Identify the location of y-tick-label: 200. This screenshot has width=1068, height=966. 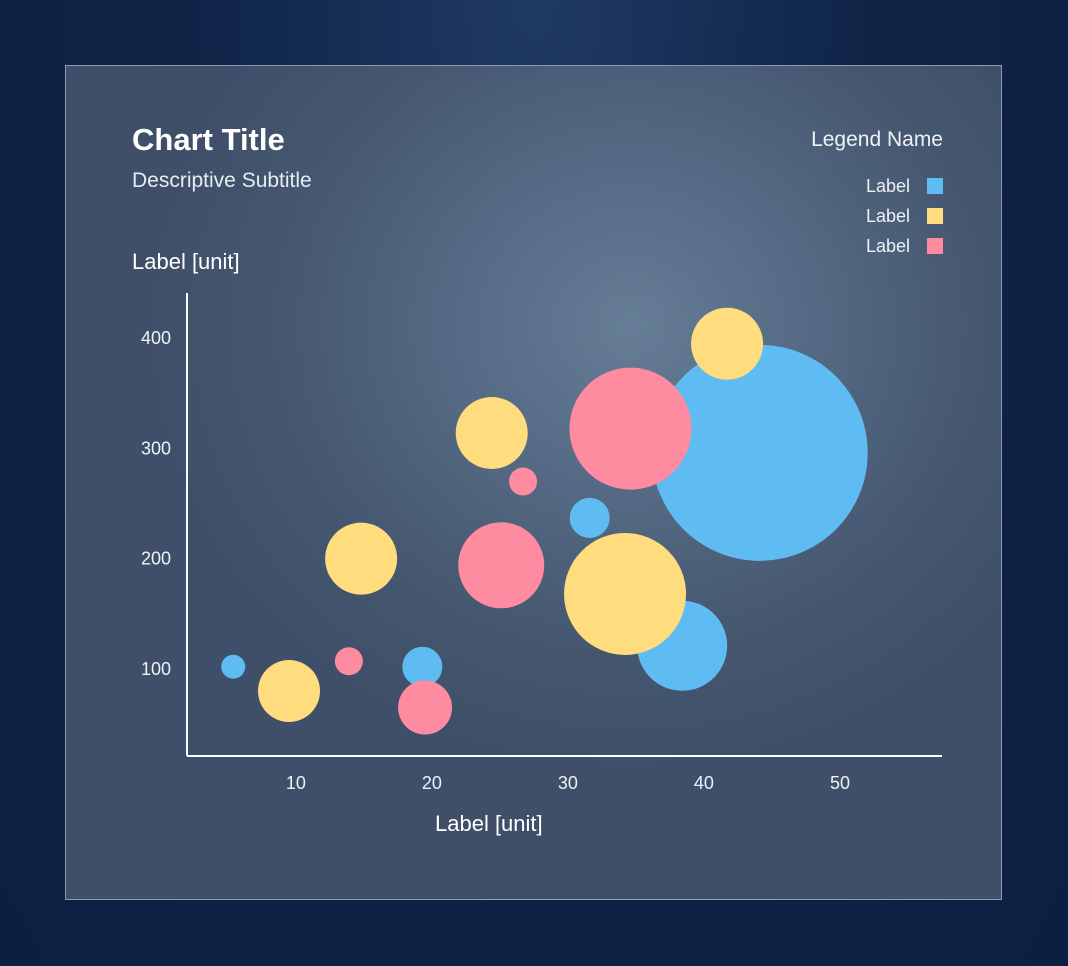
(156, 559).